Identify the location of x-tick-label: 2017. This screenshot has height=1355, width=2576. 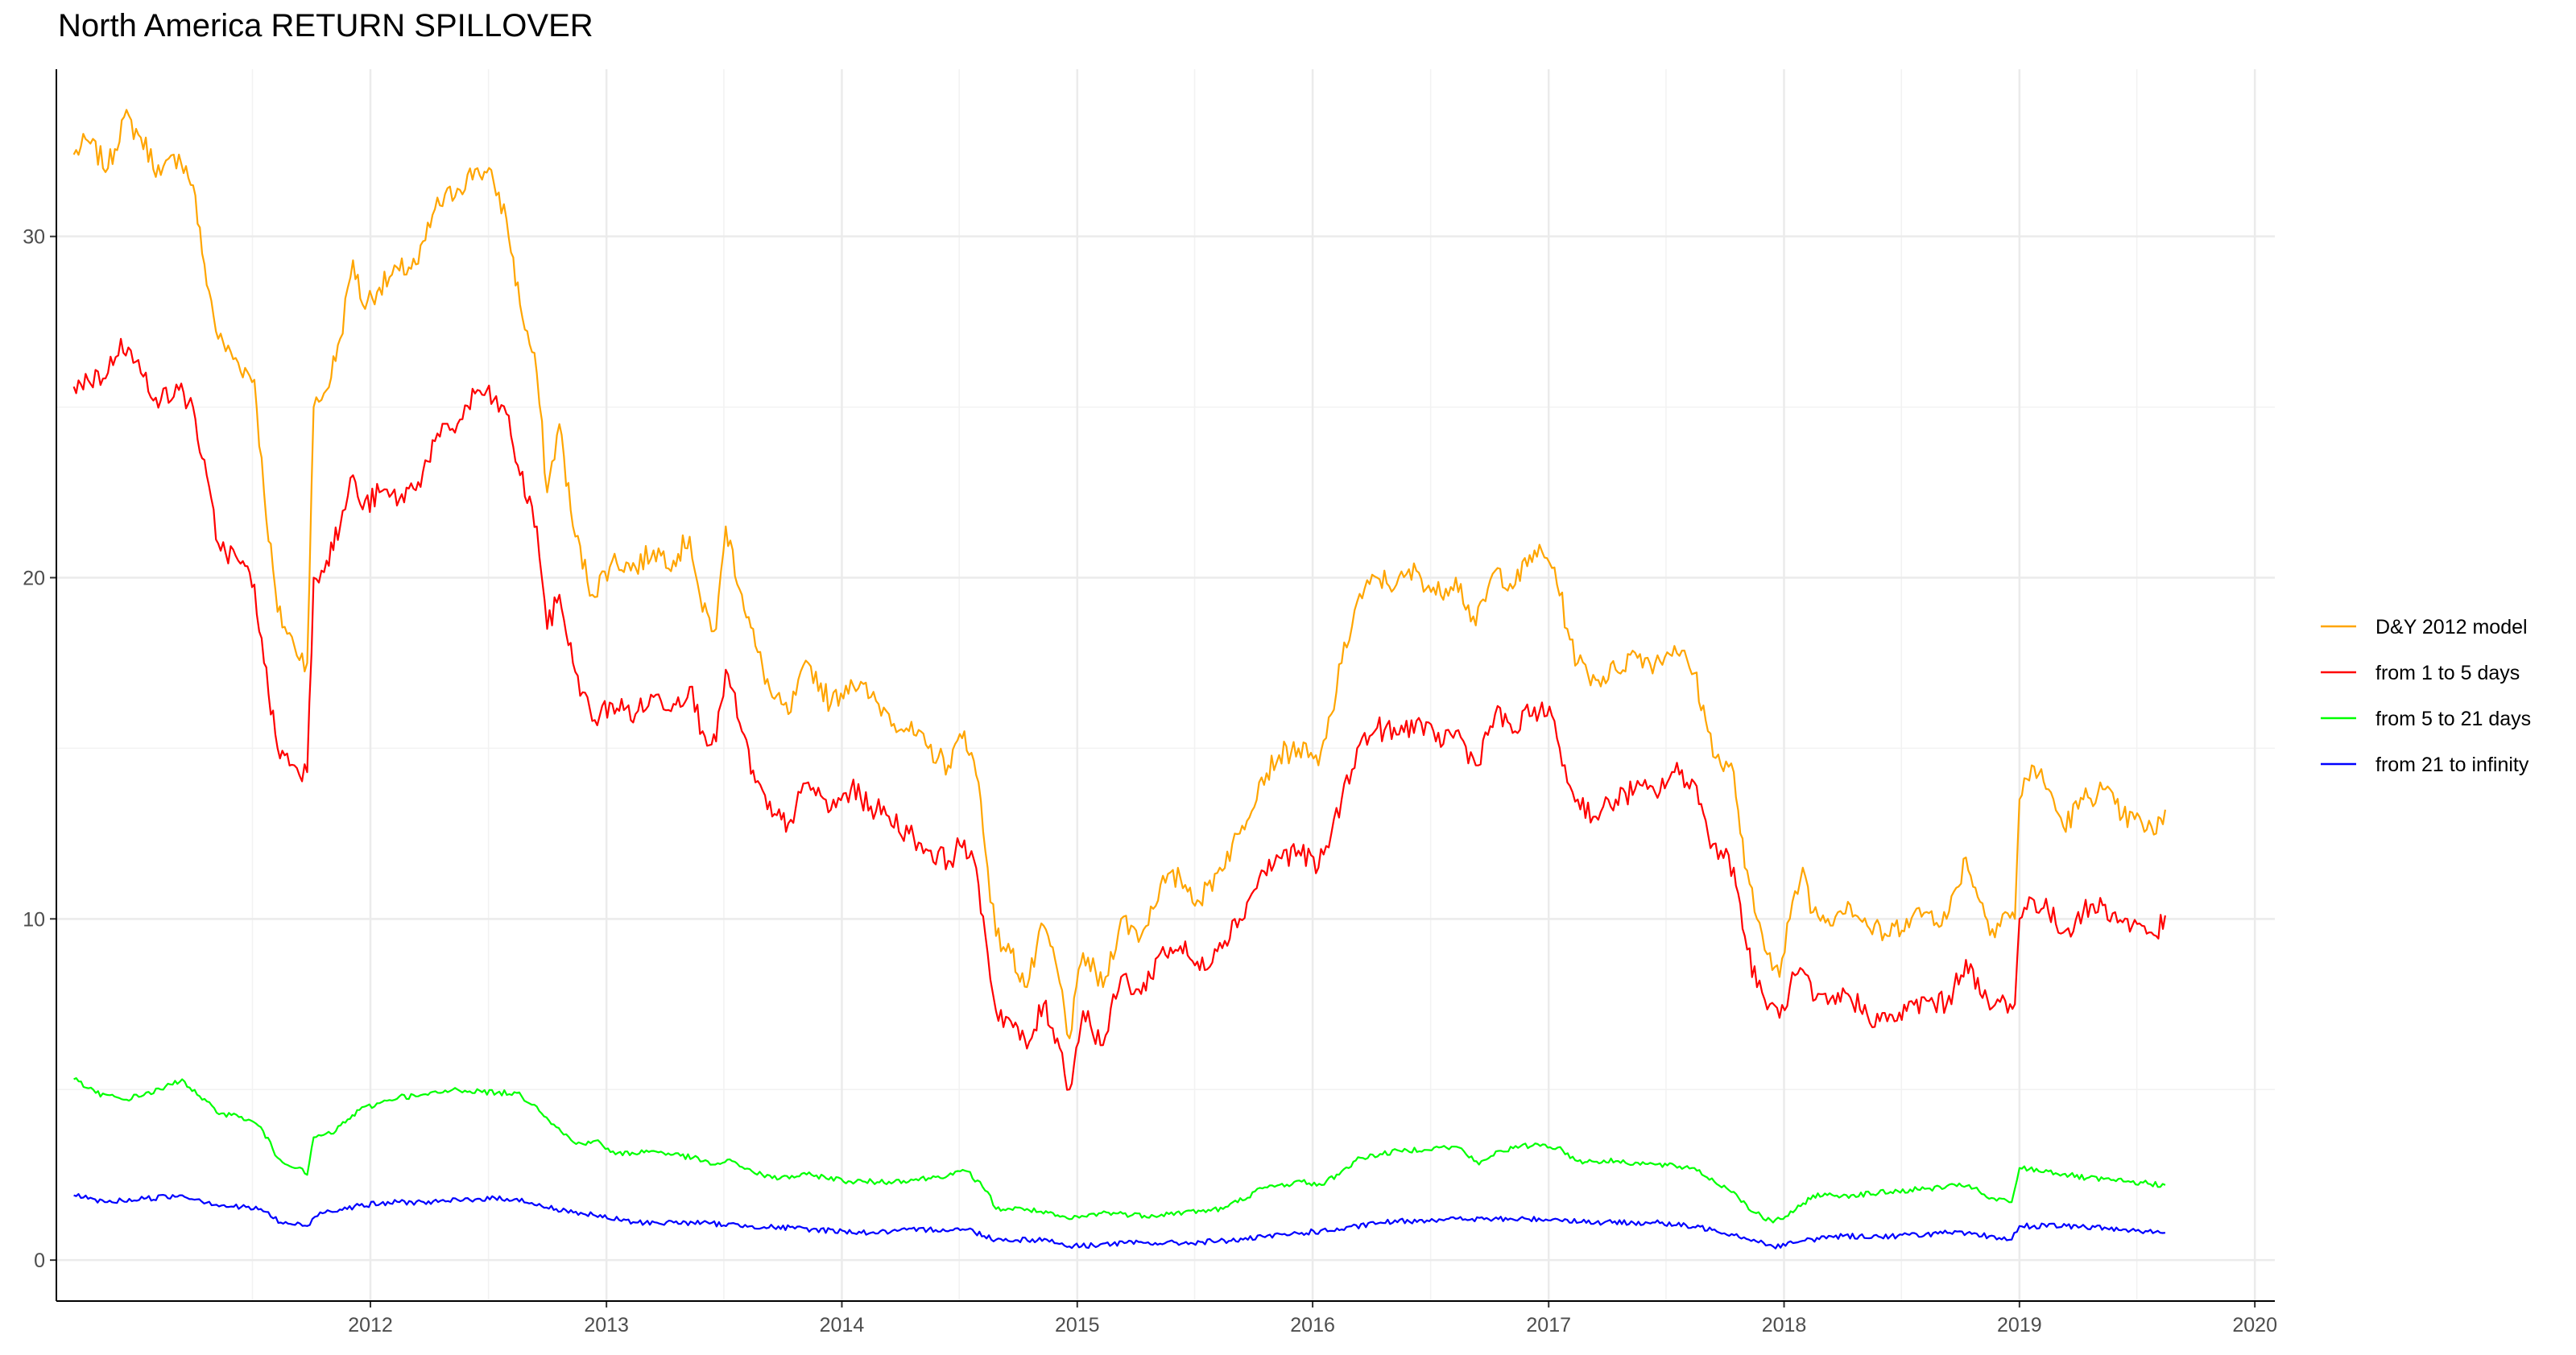
(1549, 1325).